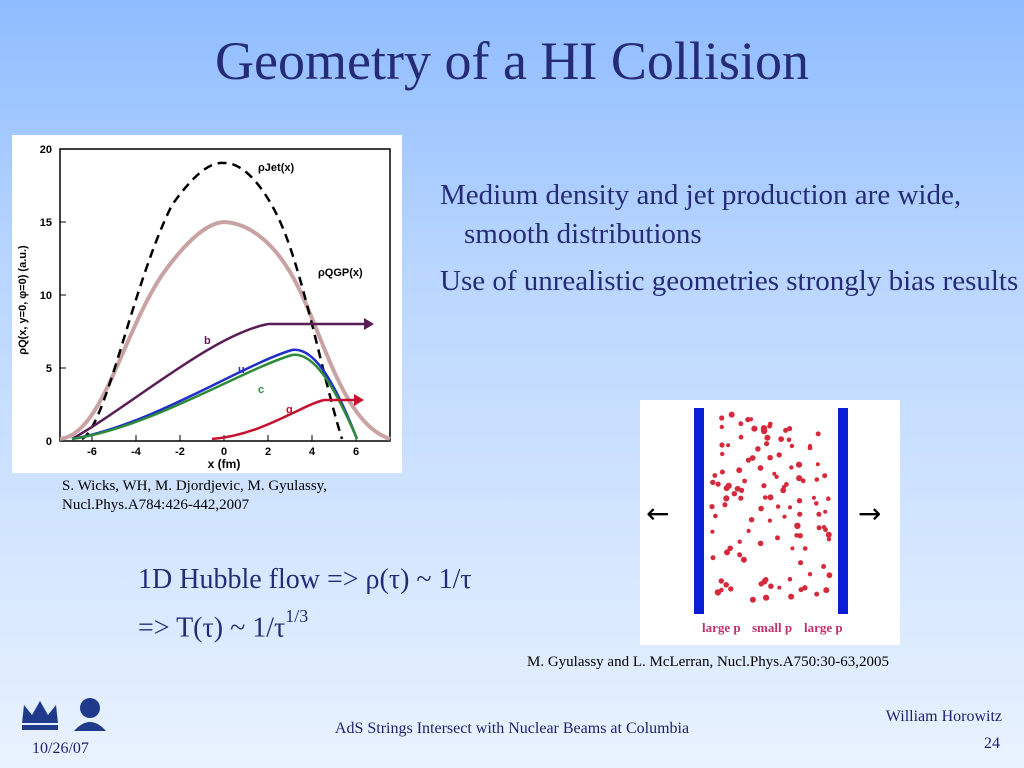 The height and width of the screenshot is (768, 1024). What do you see at coordinates (943, 716) in the screenshot?
I see `author-name: William Horowitz` at bounding box center [943, 716].